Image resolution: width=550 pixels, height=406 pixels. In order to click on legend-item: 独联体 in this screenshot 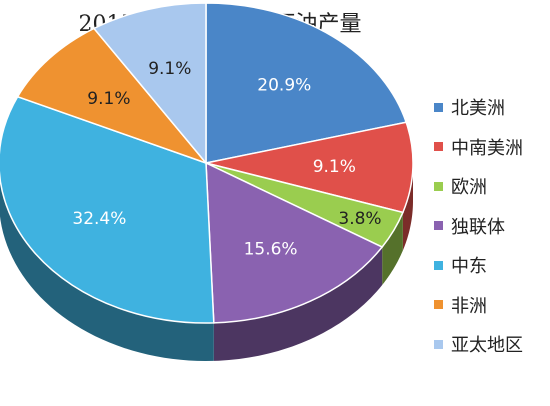, I will do `click(491, 226)`.